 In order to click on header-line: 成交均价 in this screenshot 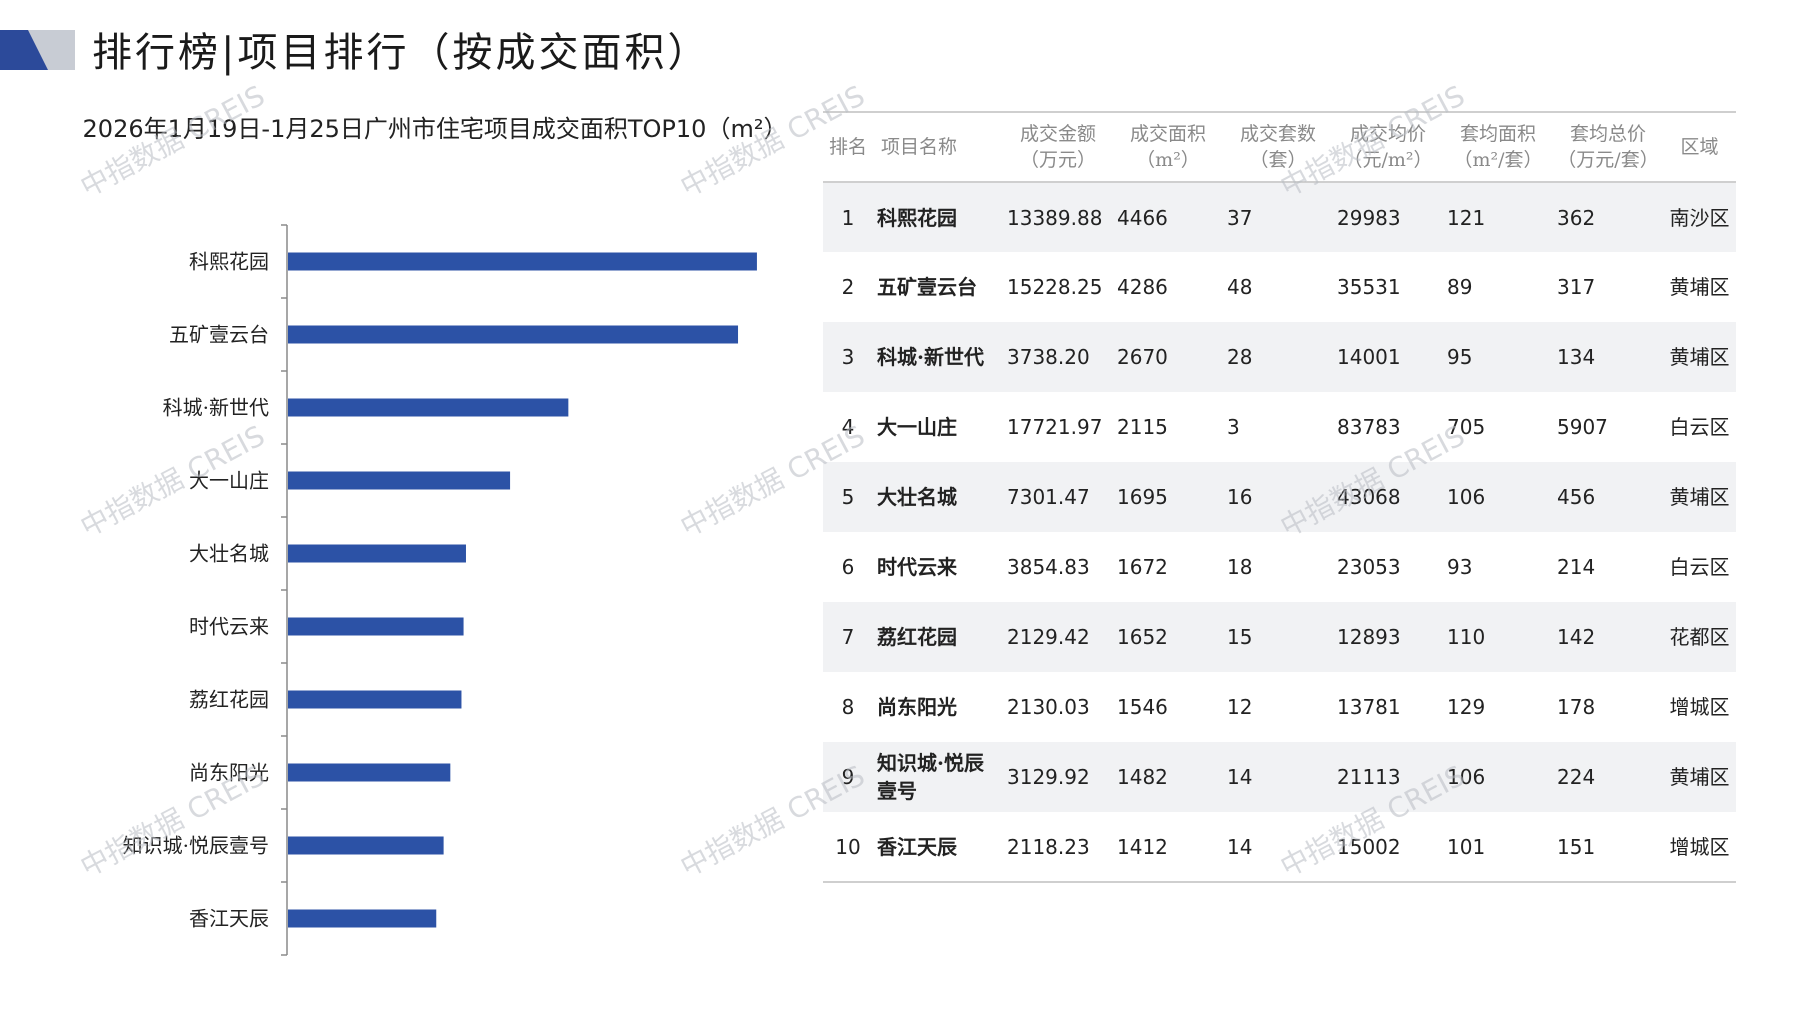, I will do `click(1387, 134)`.